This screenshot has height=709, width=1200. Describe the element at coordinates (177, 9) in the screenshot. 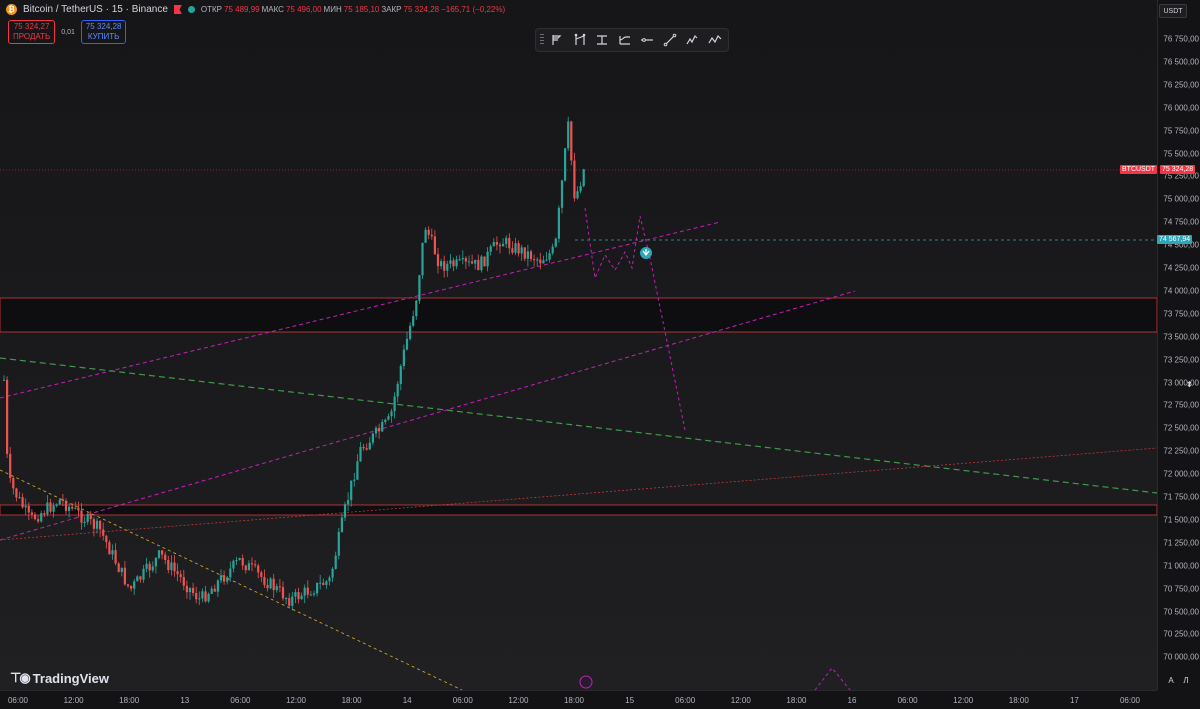

I see `flag-icon` at that location.